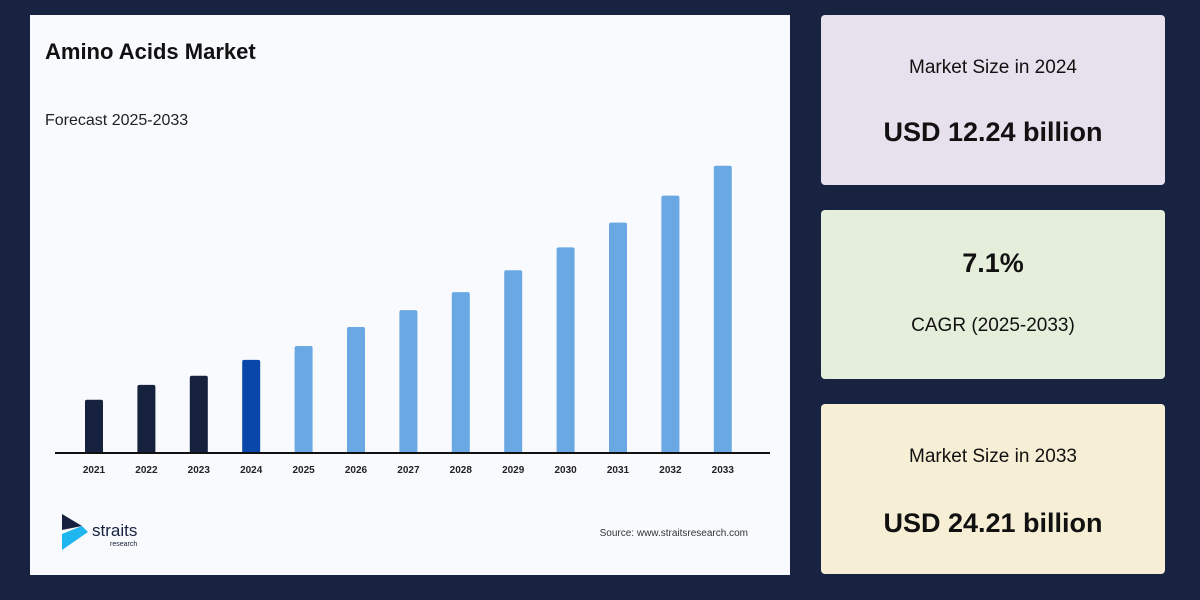  What do you see at coordinates (251, 406) in the screenshot?
I see `bar-2024` at bounding box center [251, 406].